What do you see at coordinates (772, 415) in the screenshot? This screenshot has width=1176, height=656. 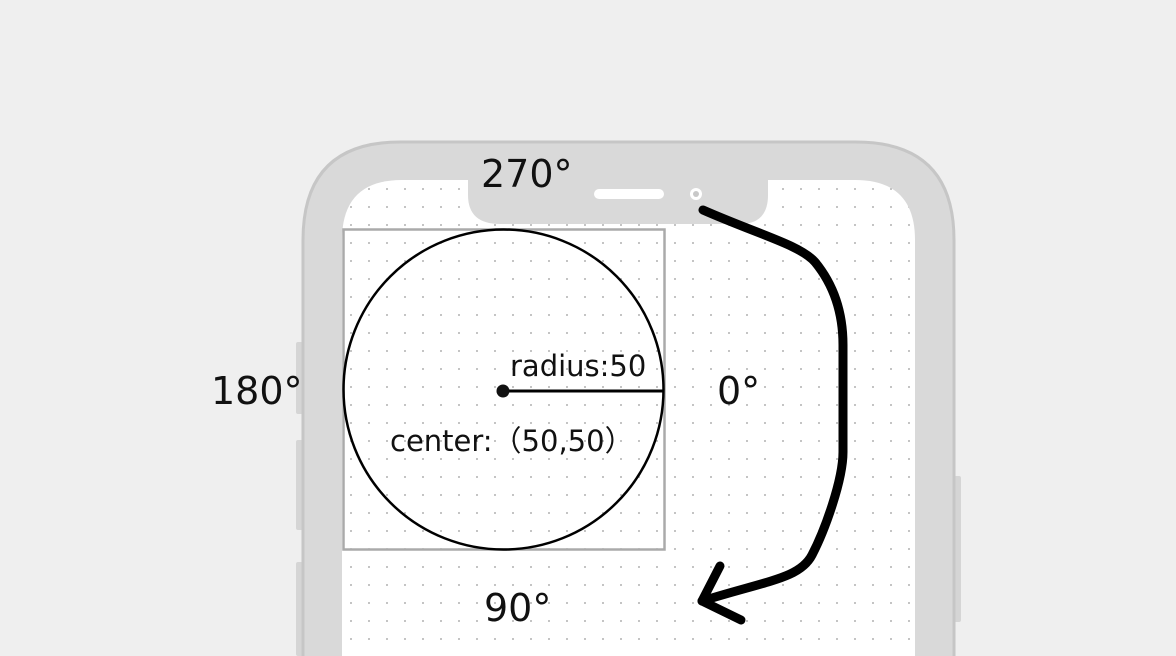 I see `curved-arrow-icon` at bounding box center [772, 415].